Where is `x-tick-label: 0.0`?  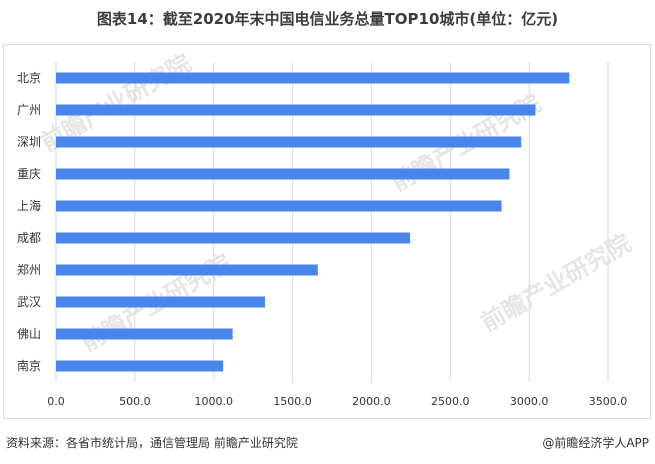 x-tick-label: 0.0 is located at coordinates (56, 401).